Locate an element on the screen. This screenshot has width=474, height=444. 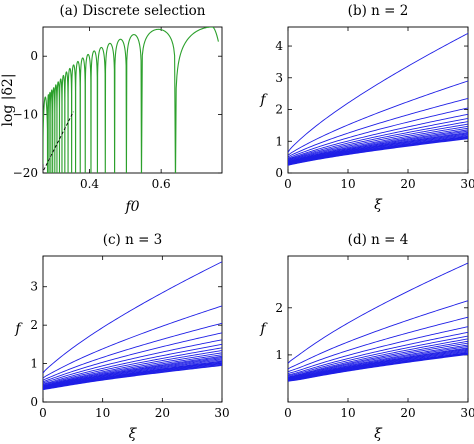
y-axis-label: log |δ2| is located at coordinates (8, 99).